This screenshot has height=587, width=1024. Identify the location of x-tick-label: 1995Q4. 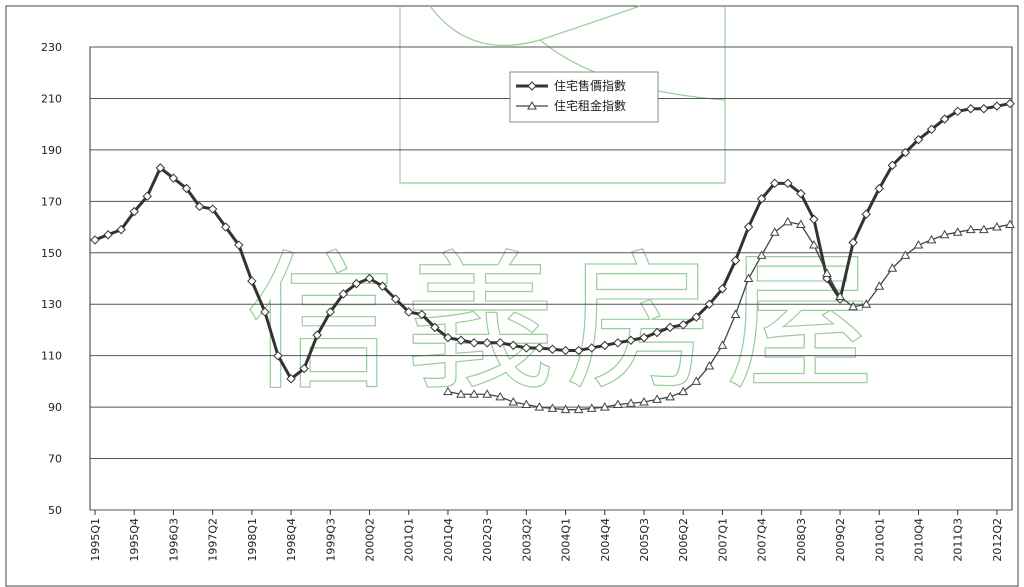
(134, 540).